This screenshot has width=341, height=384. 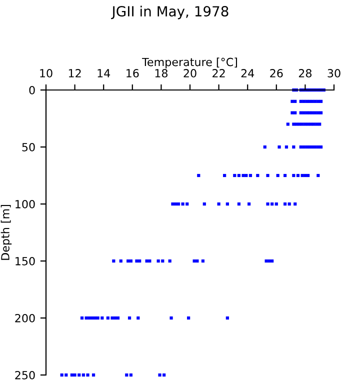 What do you see at coordinates (276, 73) in the screenshot?
I see `x-tick-label: 26` at bounding box center [276, 73].